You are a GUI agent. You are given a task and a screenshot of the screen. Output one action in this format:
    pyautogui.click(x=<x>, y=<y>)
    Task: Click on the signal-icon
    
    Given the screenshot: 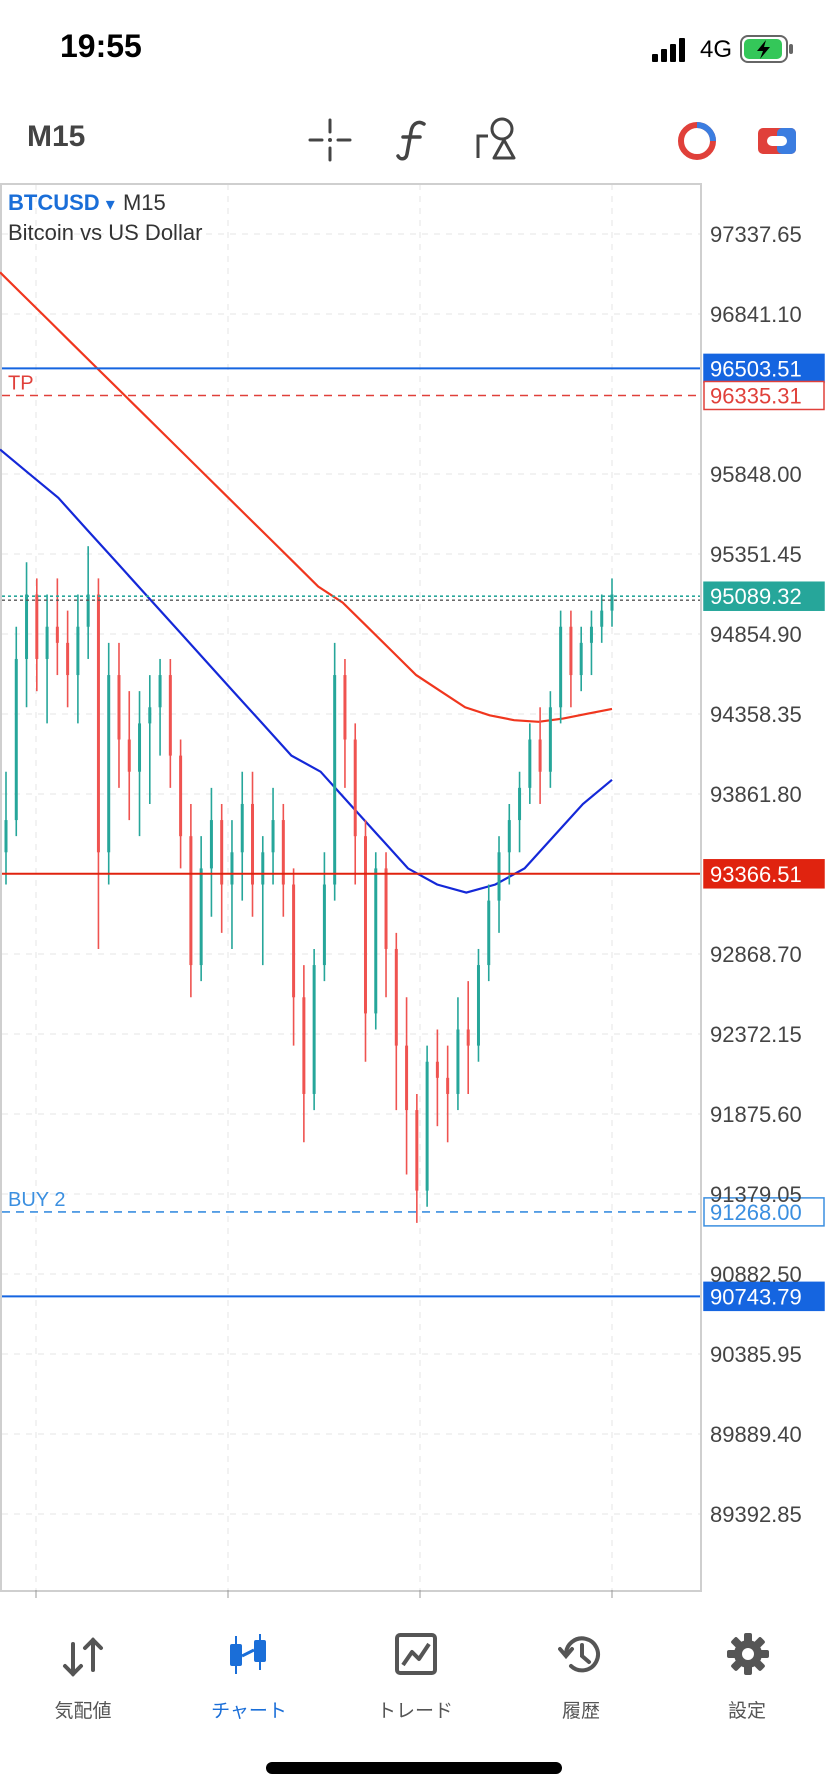 What is the action you would take?
    pyautogui.click(x=668, y=50)
    